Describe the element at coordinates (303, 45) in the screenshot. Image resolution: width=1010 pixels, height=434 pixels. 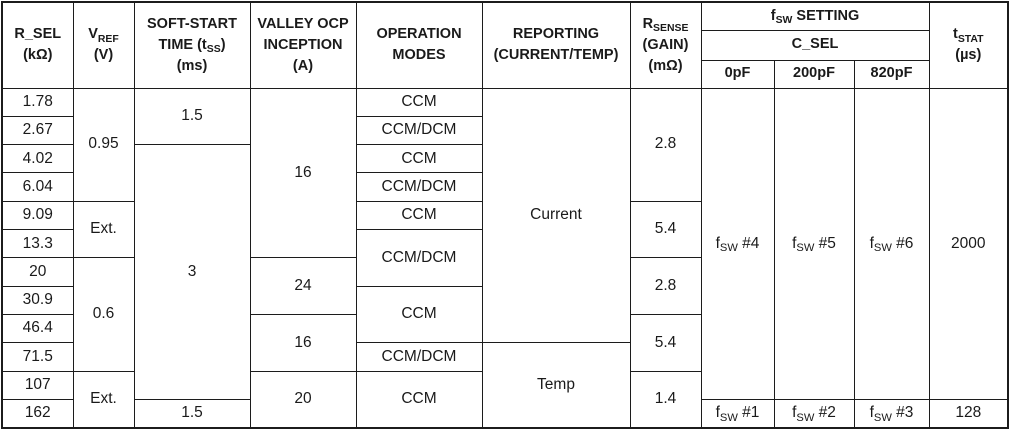
I see `header-valley-ocp: VALLEY OCP INCEPTION (A)` at that location.